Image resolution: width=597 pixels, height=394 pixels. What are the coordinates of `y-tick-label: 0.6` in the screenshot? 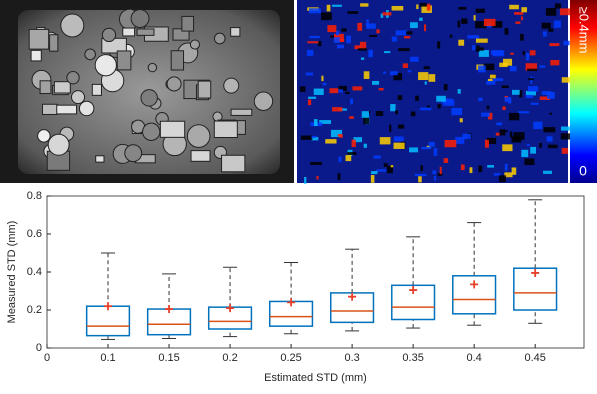 It's located at (34, 234).